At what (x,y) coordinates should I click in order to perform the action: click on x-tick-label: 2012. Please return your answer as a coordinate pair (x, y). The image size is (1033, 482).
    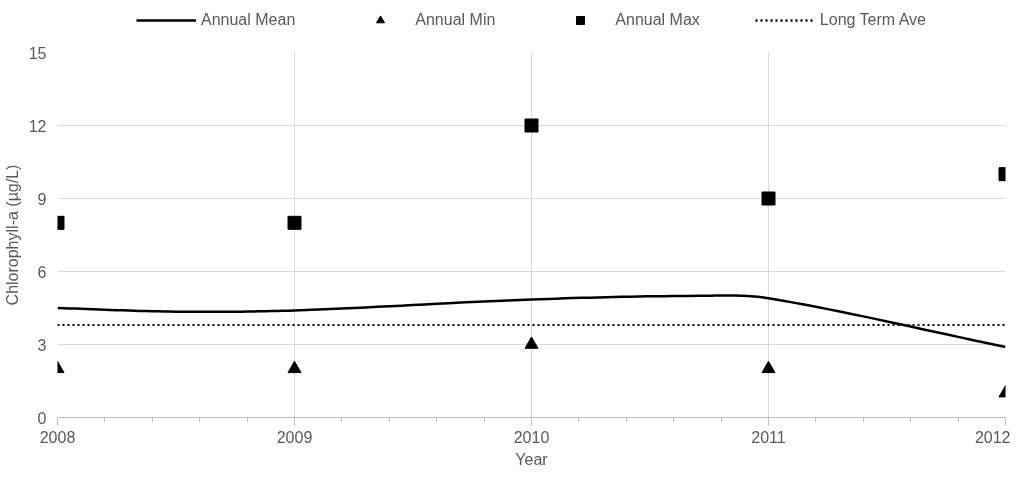
    Looking at the image, I should click on (992, 437).